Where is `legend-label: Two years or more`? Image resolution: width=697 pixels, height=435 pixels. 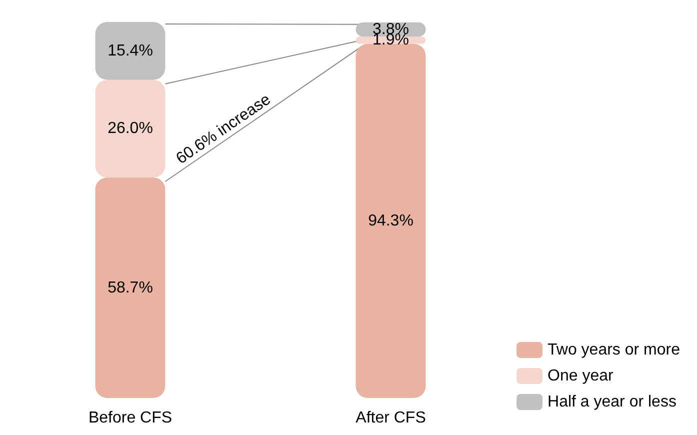
legend-label: Two years or more is located at coordinates (614, 350).